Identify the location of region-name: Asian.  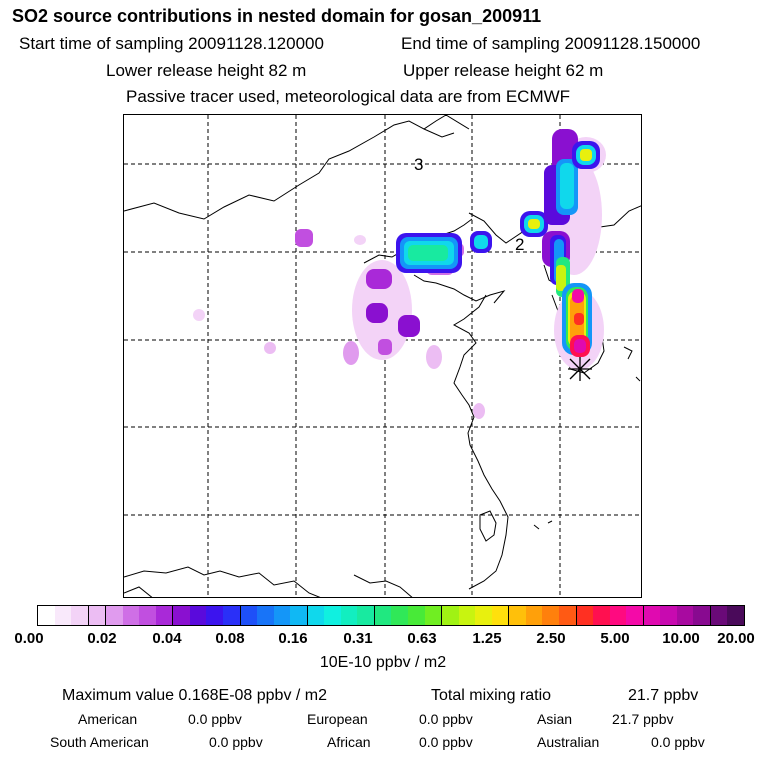
(555, 719).